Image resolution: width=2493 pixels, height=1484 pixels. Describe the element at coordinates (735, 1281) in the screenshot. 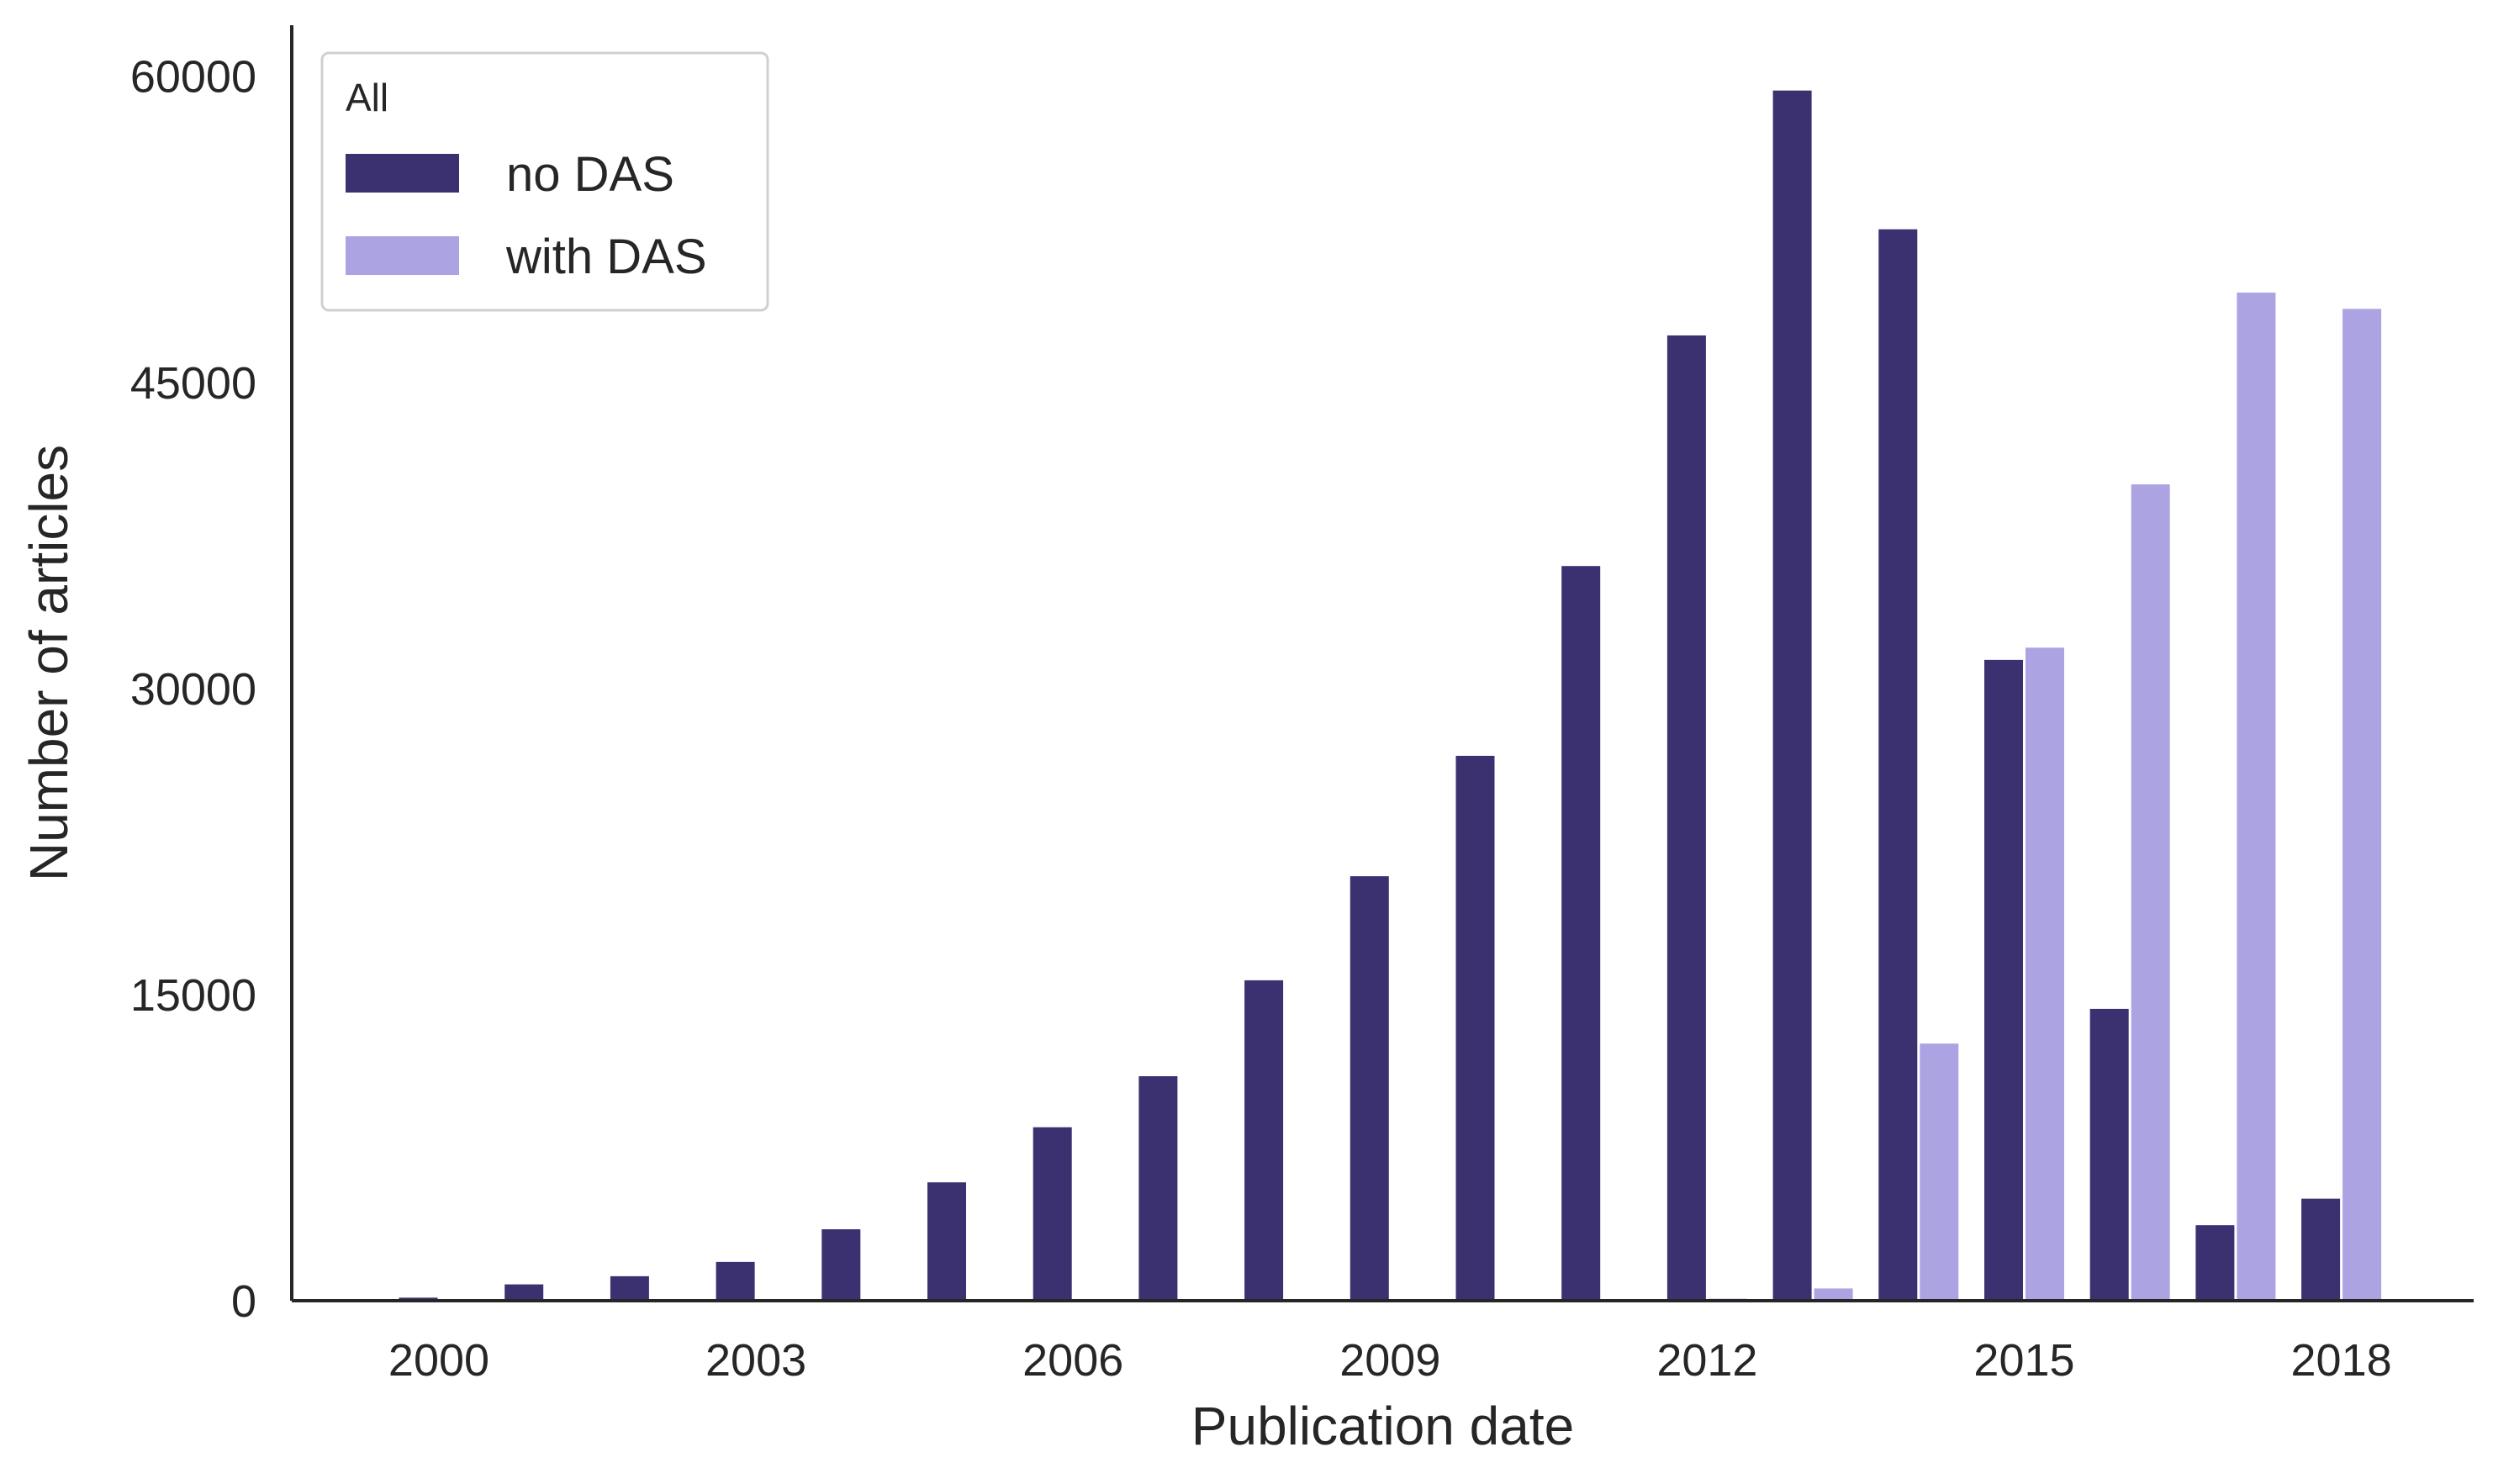

I see `bar-no-das-2003` at that location.